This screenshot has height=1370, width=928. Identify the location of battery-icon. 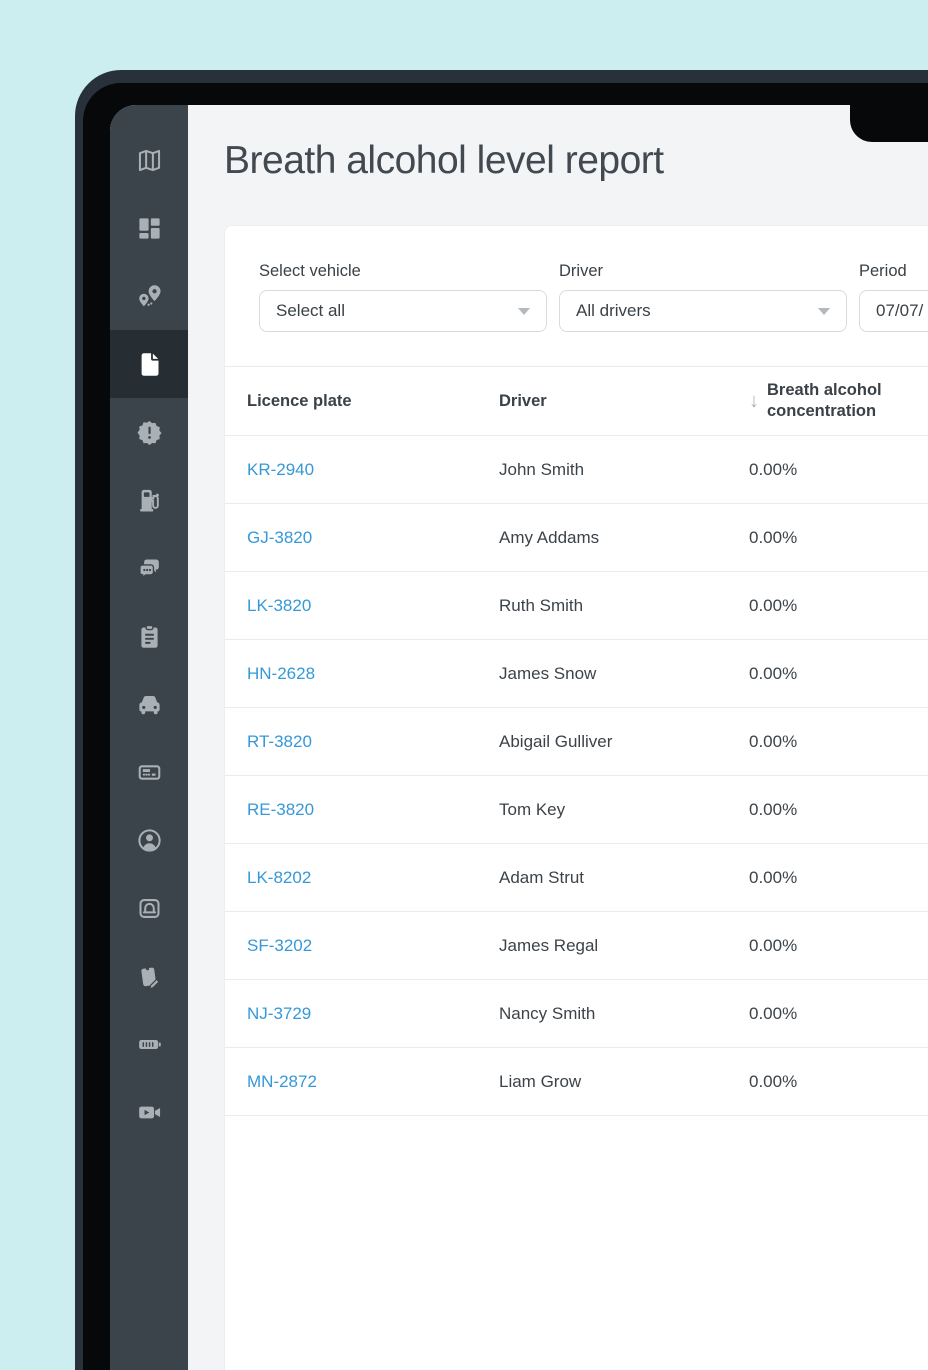
(149, 1044).